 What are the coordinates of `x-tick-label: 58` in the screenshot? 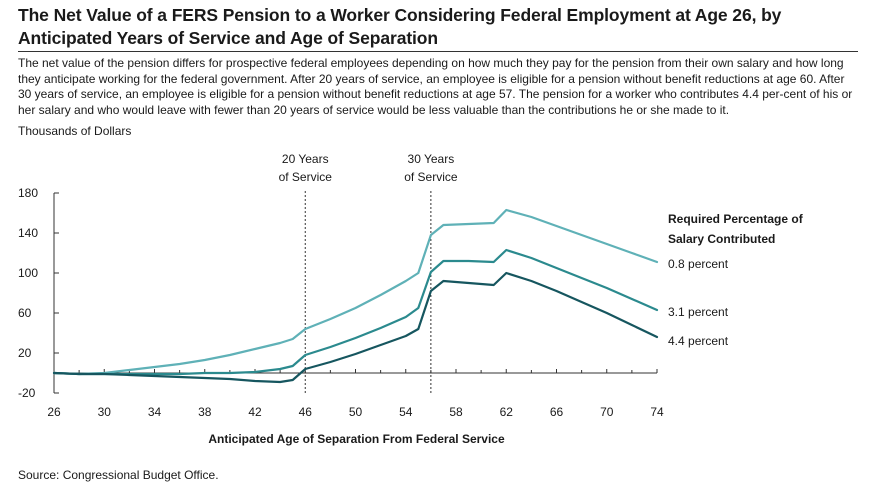 It's located at (456, 412).